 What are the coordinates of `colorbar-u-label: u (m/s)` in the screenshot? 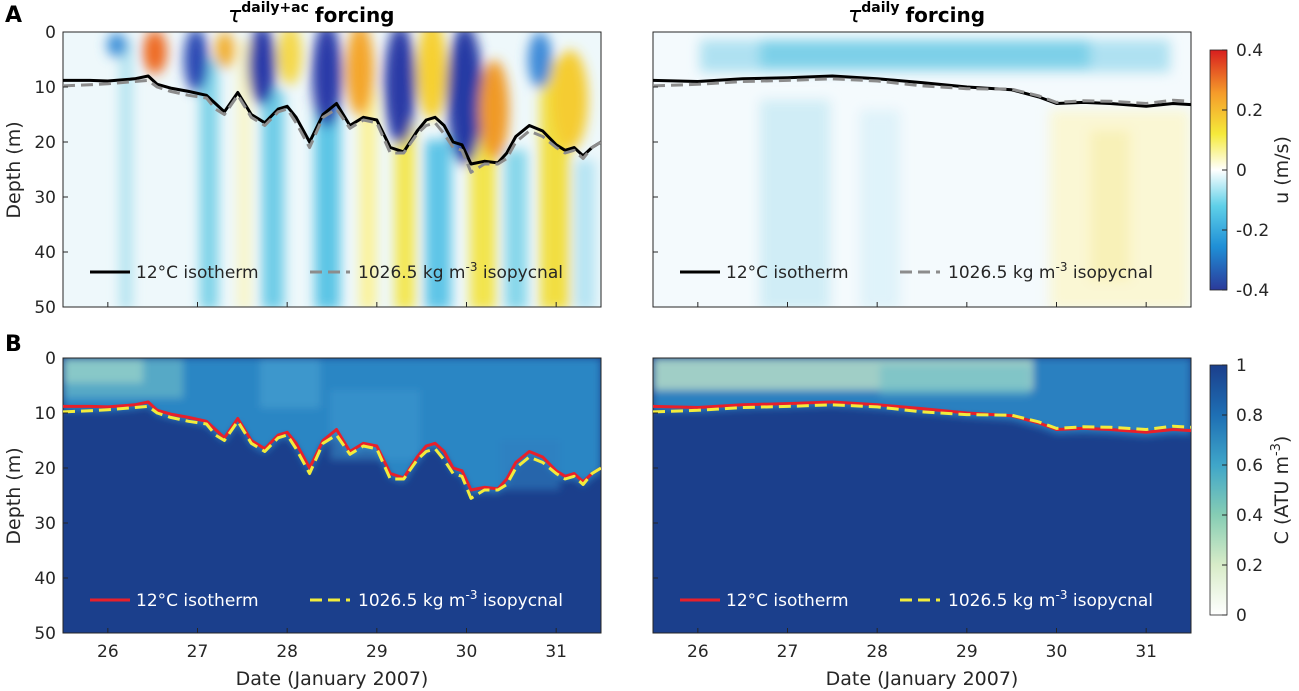 It's located at (1282, 170).